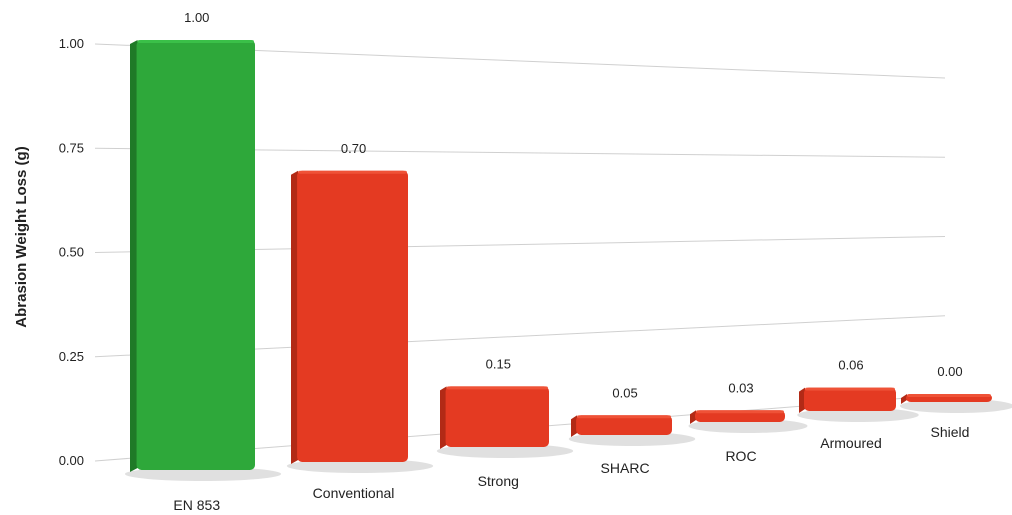  I want to click on y-axis-ticks: 0.00 0.25 0.50 0.75 1.00, so click(71, 252).